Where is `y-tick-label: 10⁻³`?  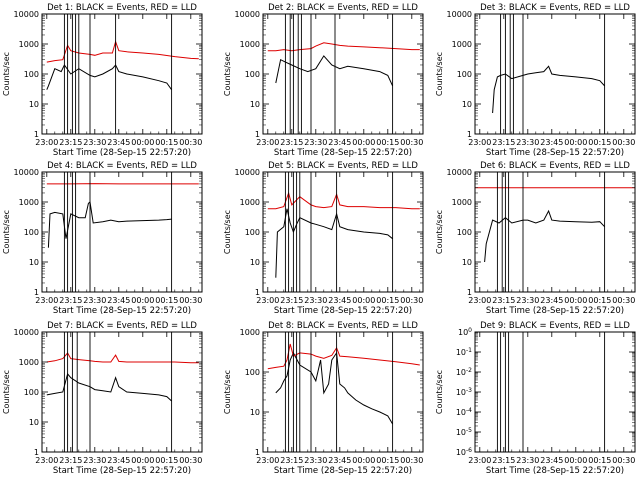 y-tick-label: 10⁻³ is located at coordinates (464, 392).